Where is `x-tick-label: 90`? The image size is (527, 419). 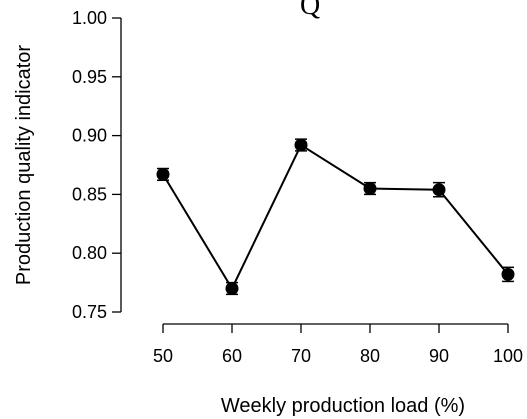 x-tick-label: 90 is located at coordinates (439, 356).